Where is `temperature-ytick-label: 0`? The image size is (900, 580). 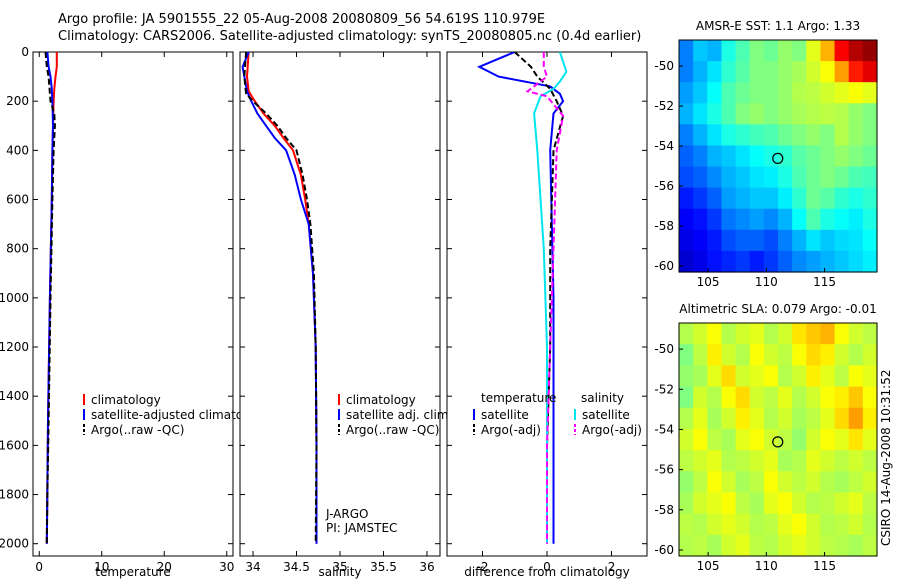 temperature-ytick-label: 0 is located at coordinates (25, 52).